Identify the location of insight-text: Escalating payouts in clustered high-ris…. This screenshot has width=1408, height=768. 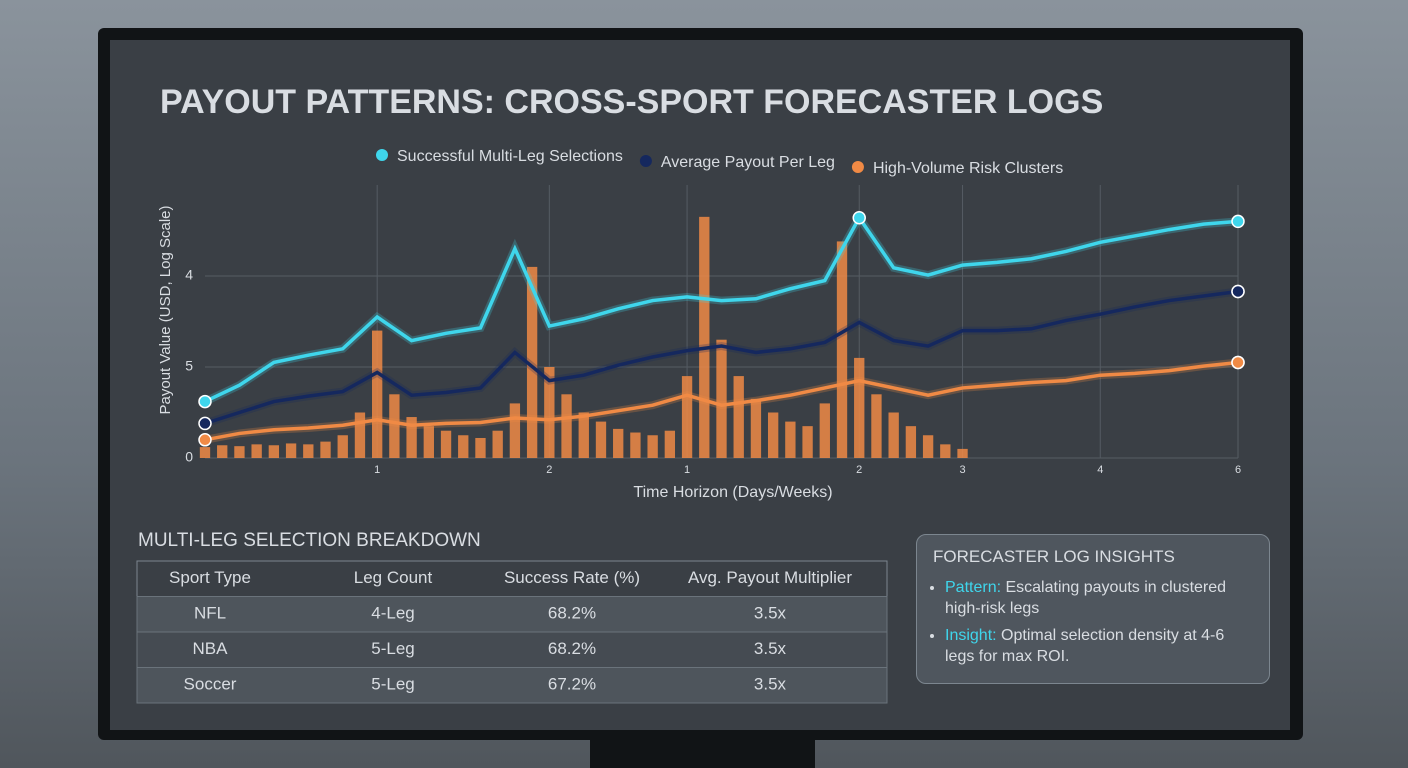
(1086, 598).